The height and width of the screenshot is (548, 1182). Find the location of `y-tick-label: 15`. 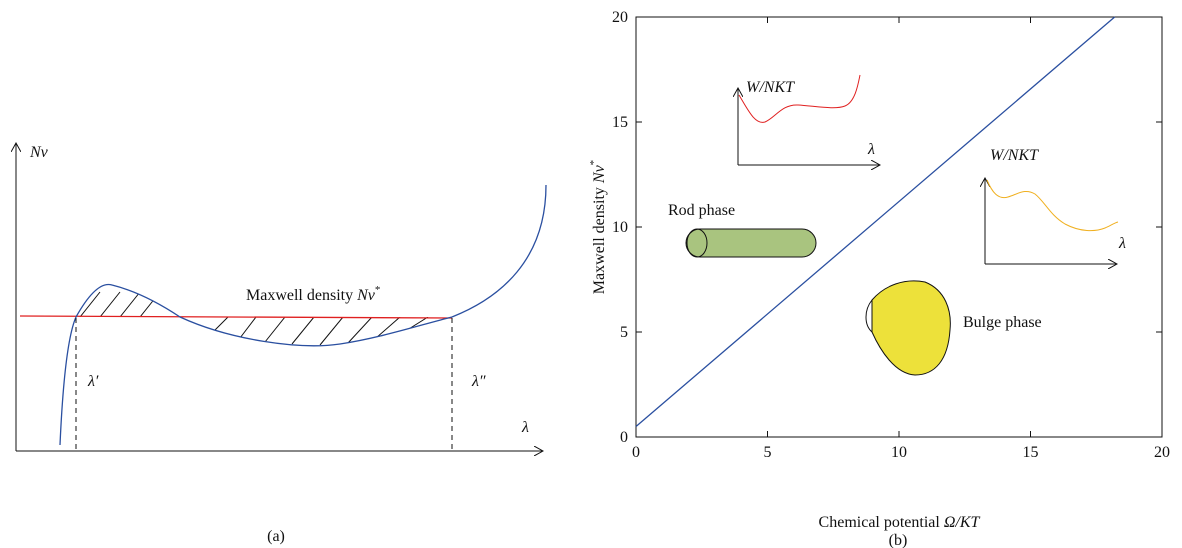

y-tick-label: 15 is located at coordinates (620, 122).